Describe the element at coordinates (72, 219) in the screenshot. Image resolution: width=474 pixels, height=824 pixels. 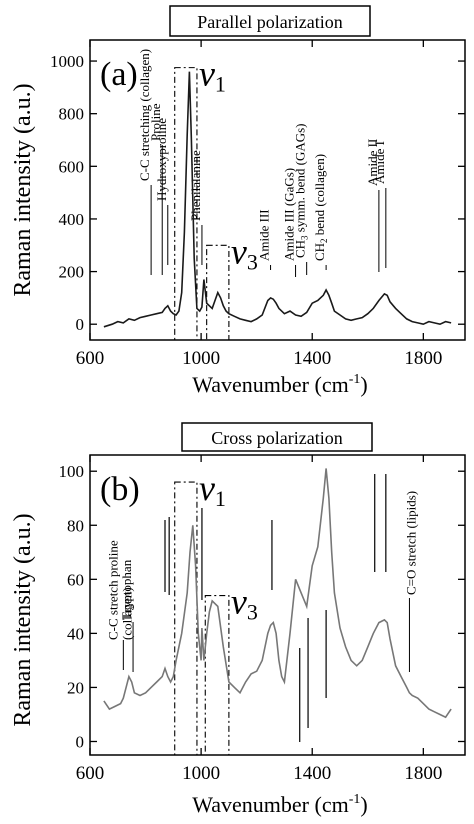
I see `y-tick-label-a-2: 400` at that location.